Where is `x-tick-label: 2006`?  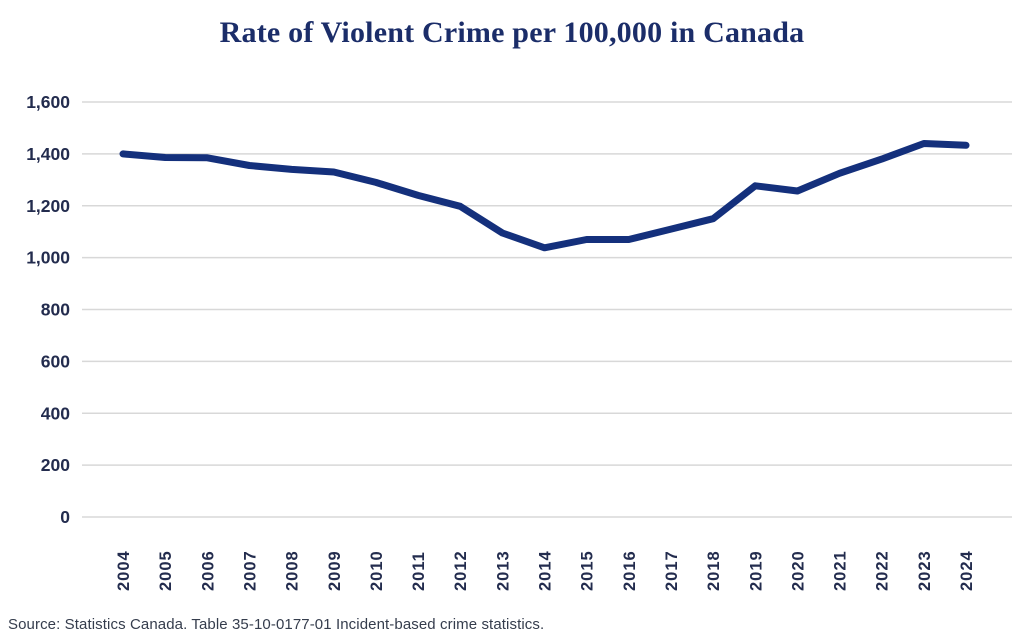
x-tick-label: 2006 is located at coordinates (208, 570).